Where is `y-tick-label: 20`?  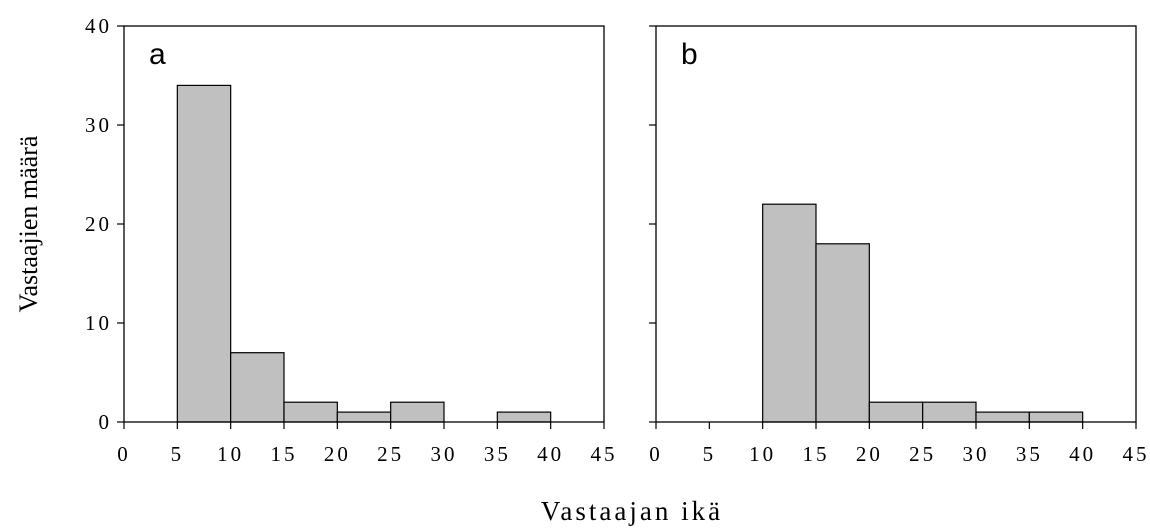
y-tick-label: 20 is located at coordinates (98, 224).